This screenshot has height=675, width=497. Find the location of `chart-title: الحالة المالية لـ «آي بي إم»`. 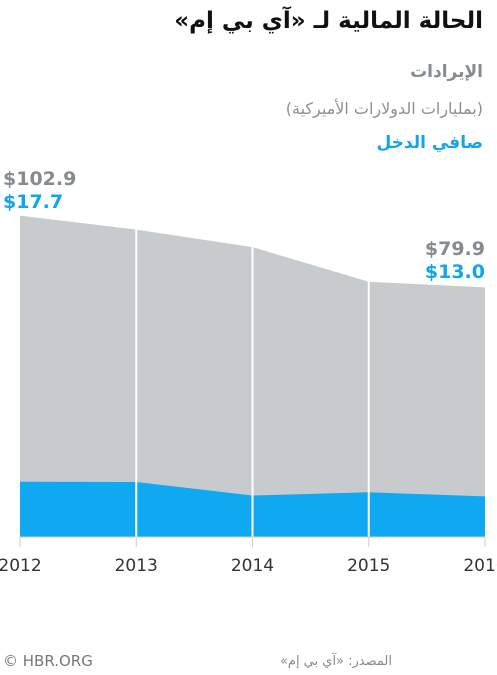

chart-title: الحالة المالية لـ «آي بي إم» is located at coordinates (328, 21).